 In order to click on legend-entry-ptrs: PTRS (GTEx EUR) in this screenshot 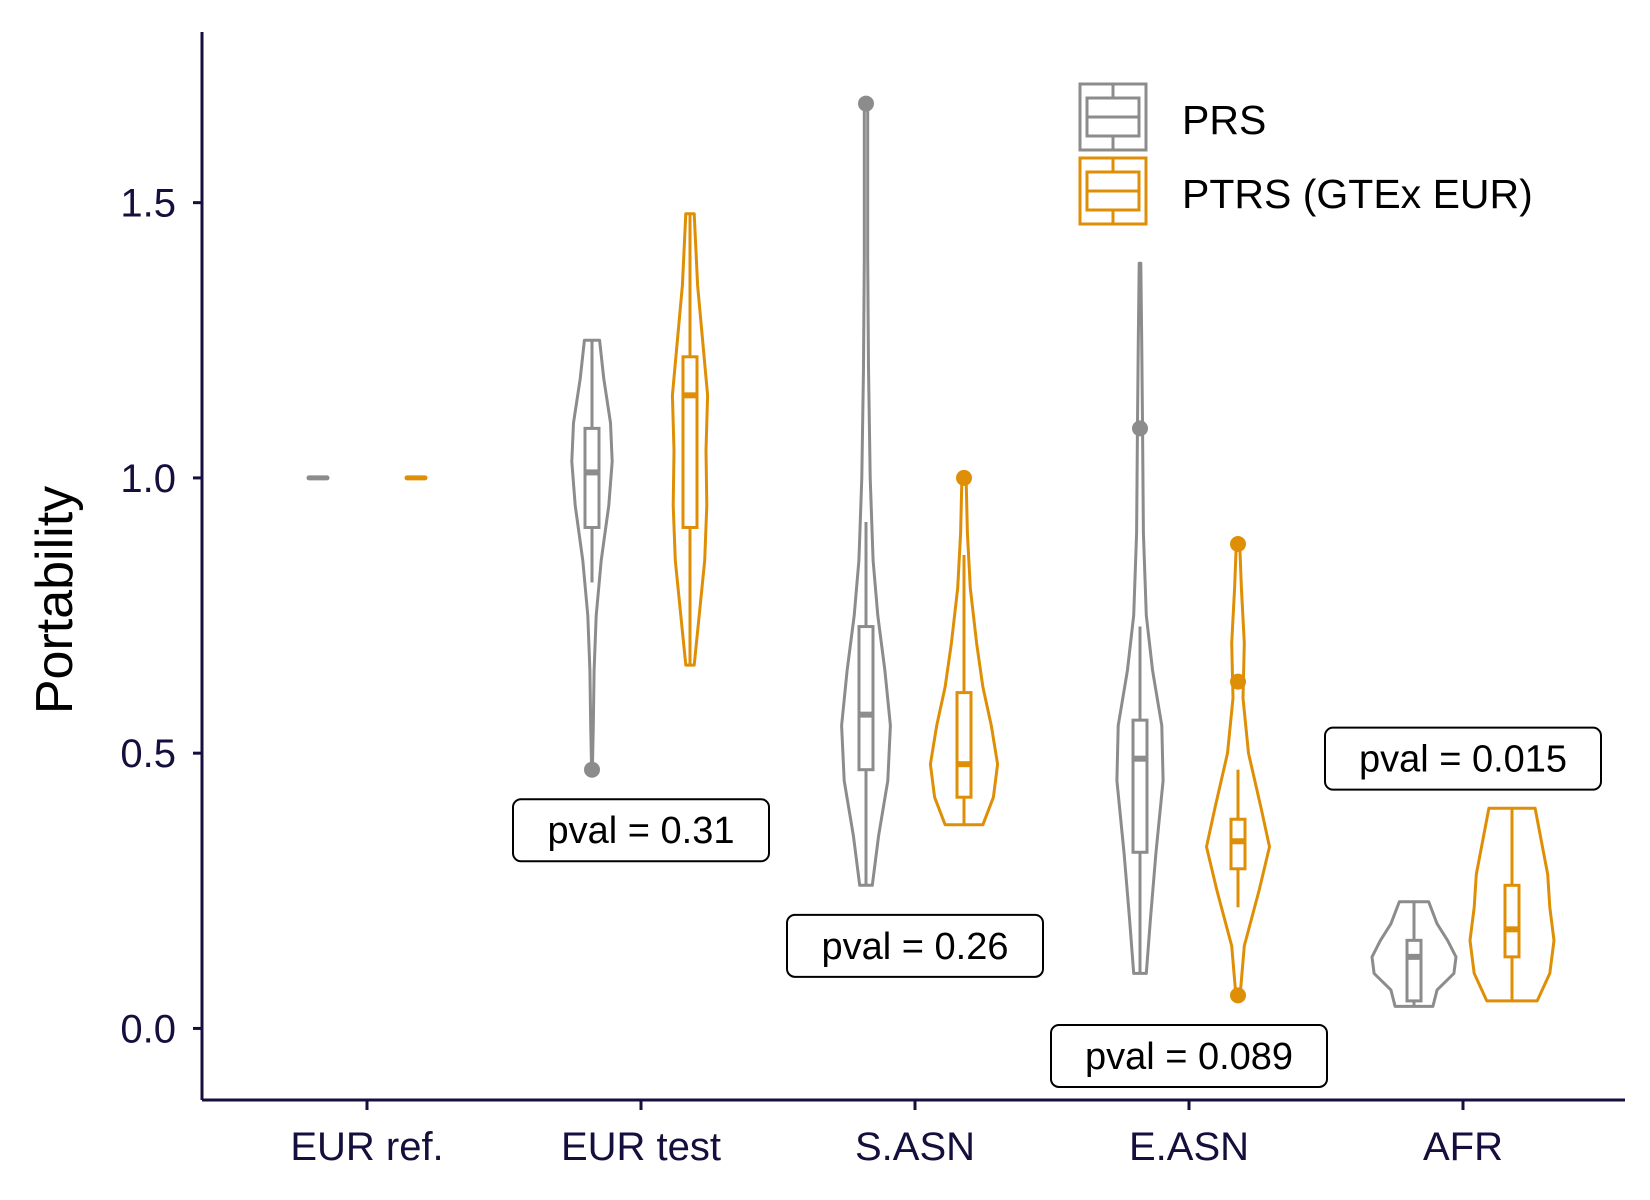, I will do `click(1305, 191)`.